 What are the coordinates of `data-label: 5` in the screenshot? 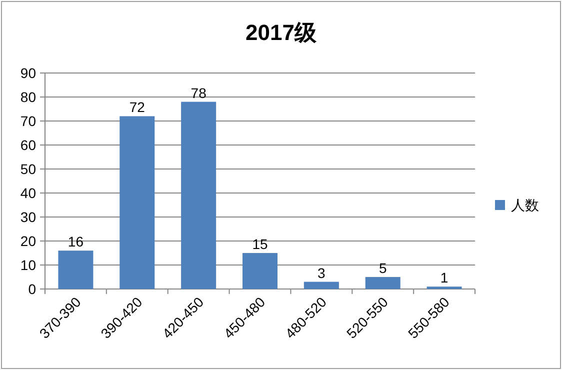 It's located at (382, 268).